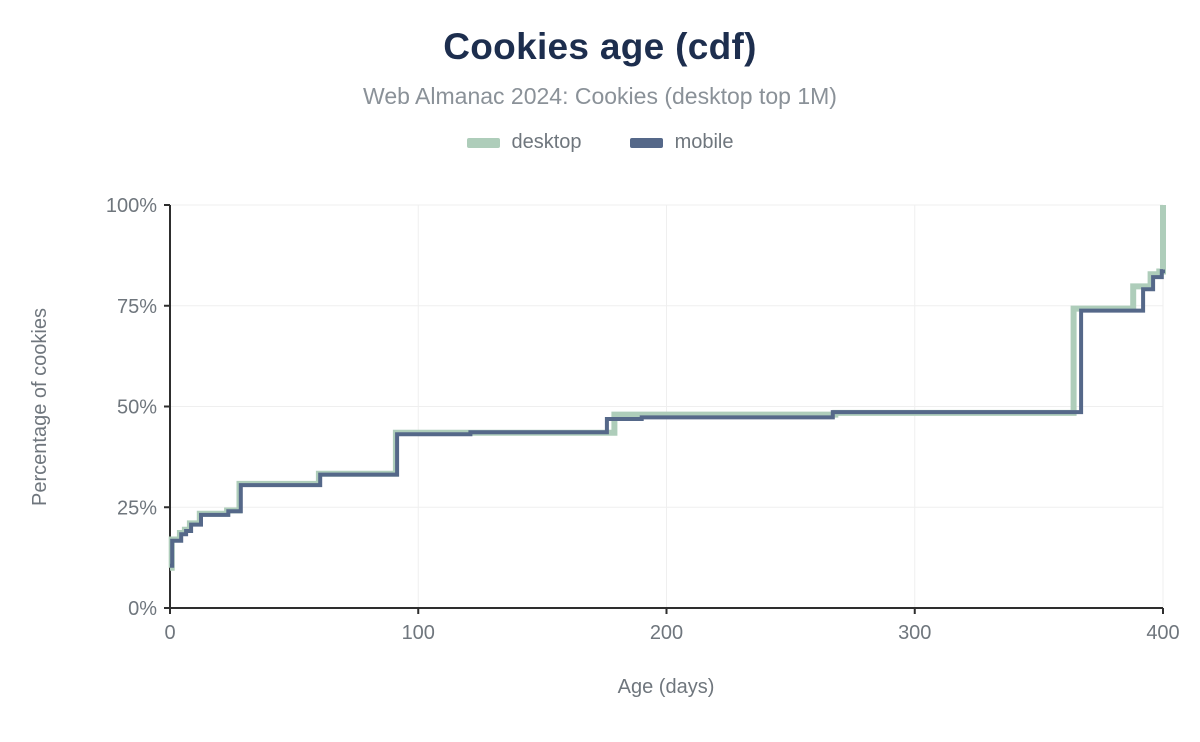 The height and width of the screenshot is (742, 1200). I want to click on legend-item-desktop: desktop, so click(524, 142).